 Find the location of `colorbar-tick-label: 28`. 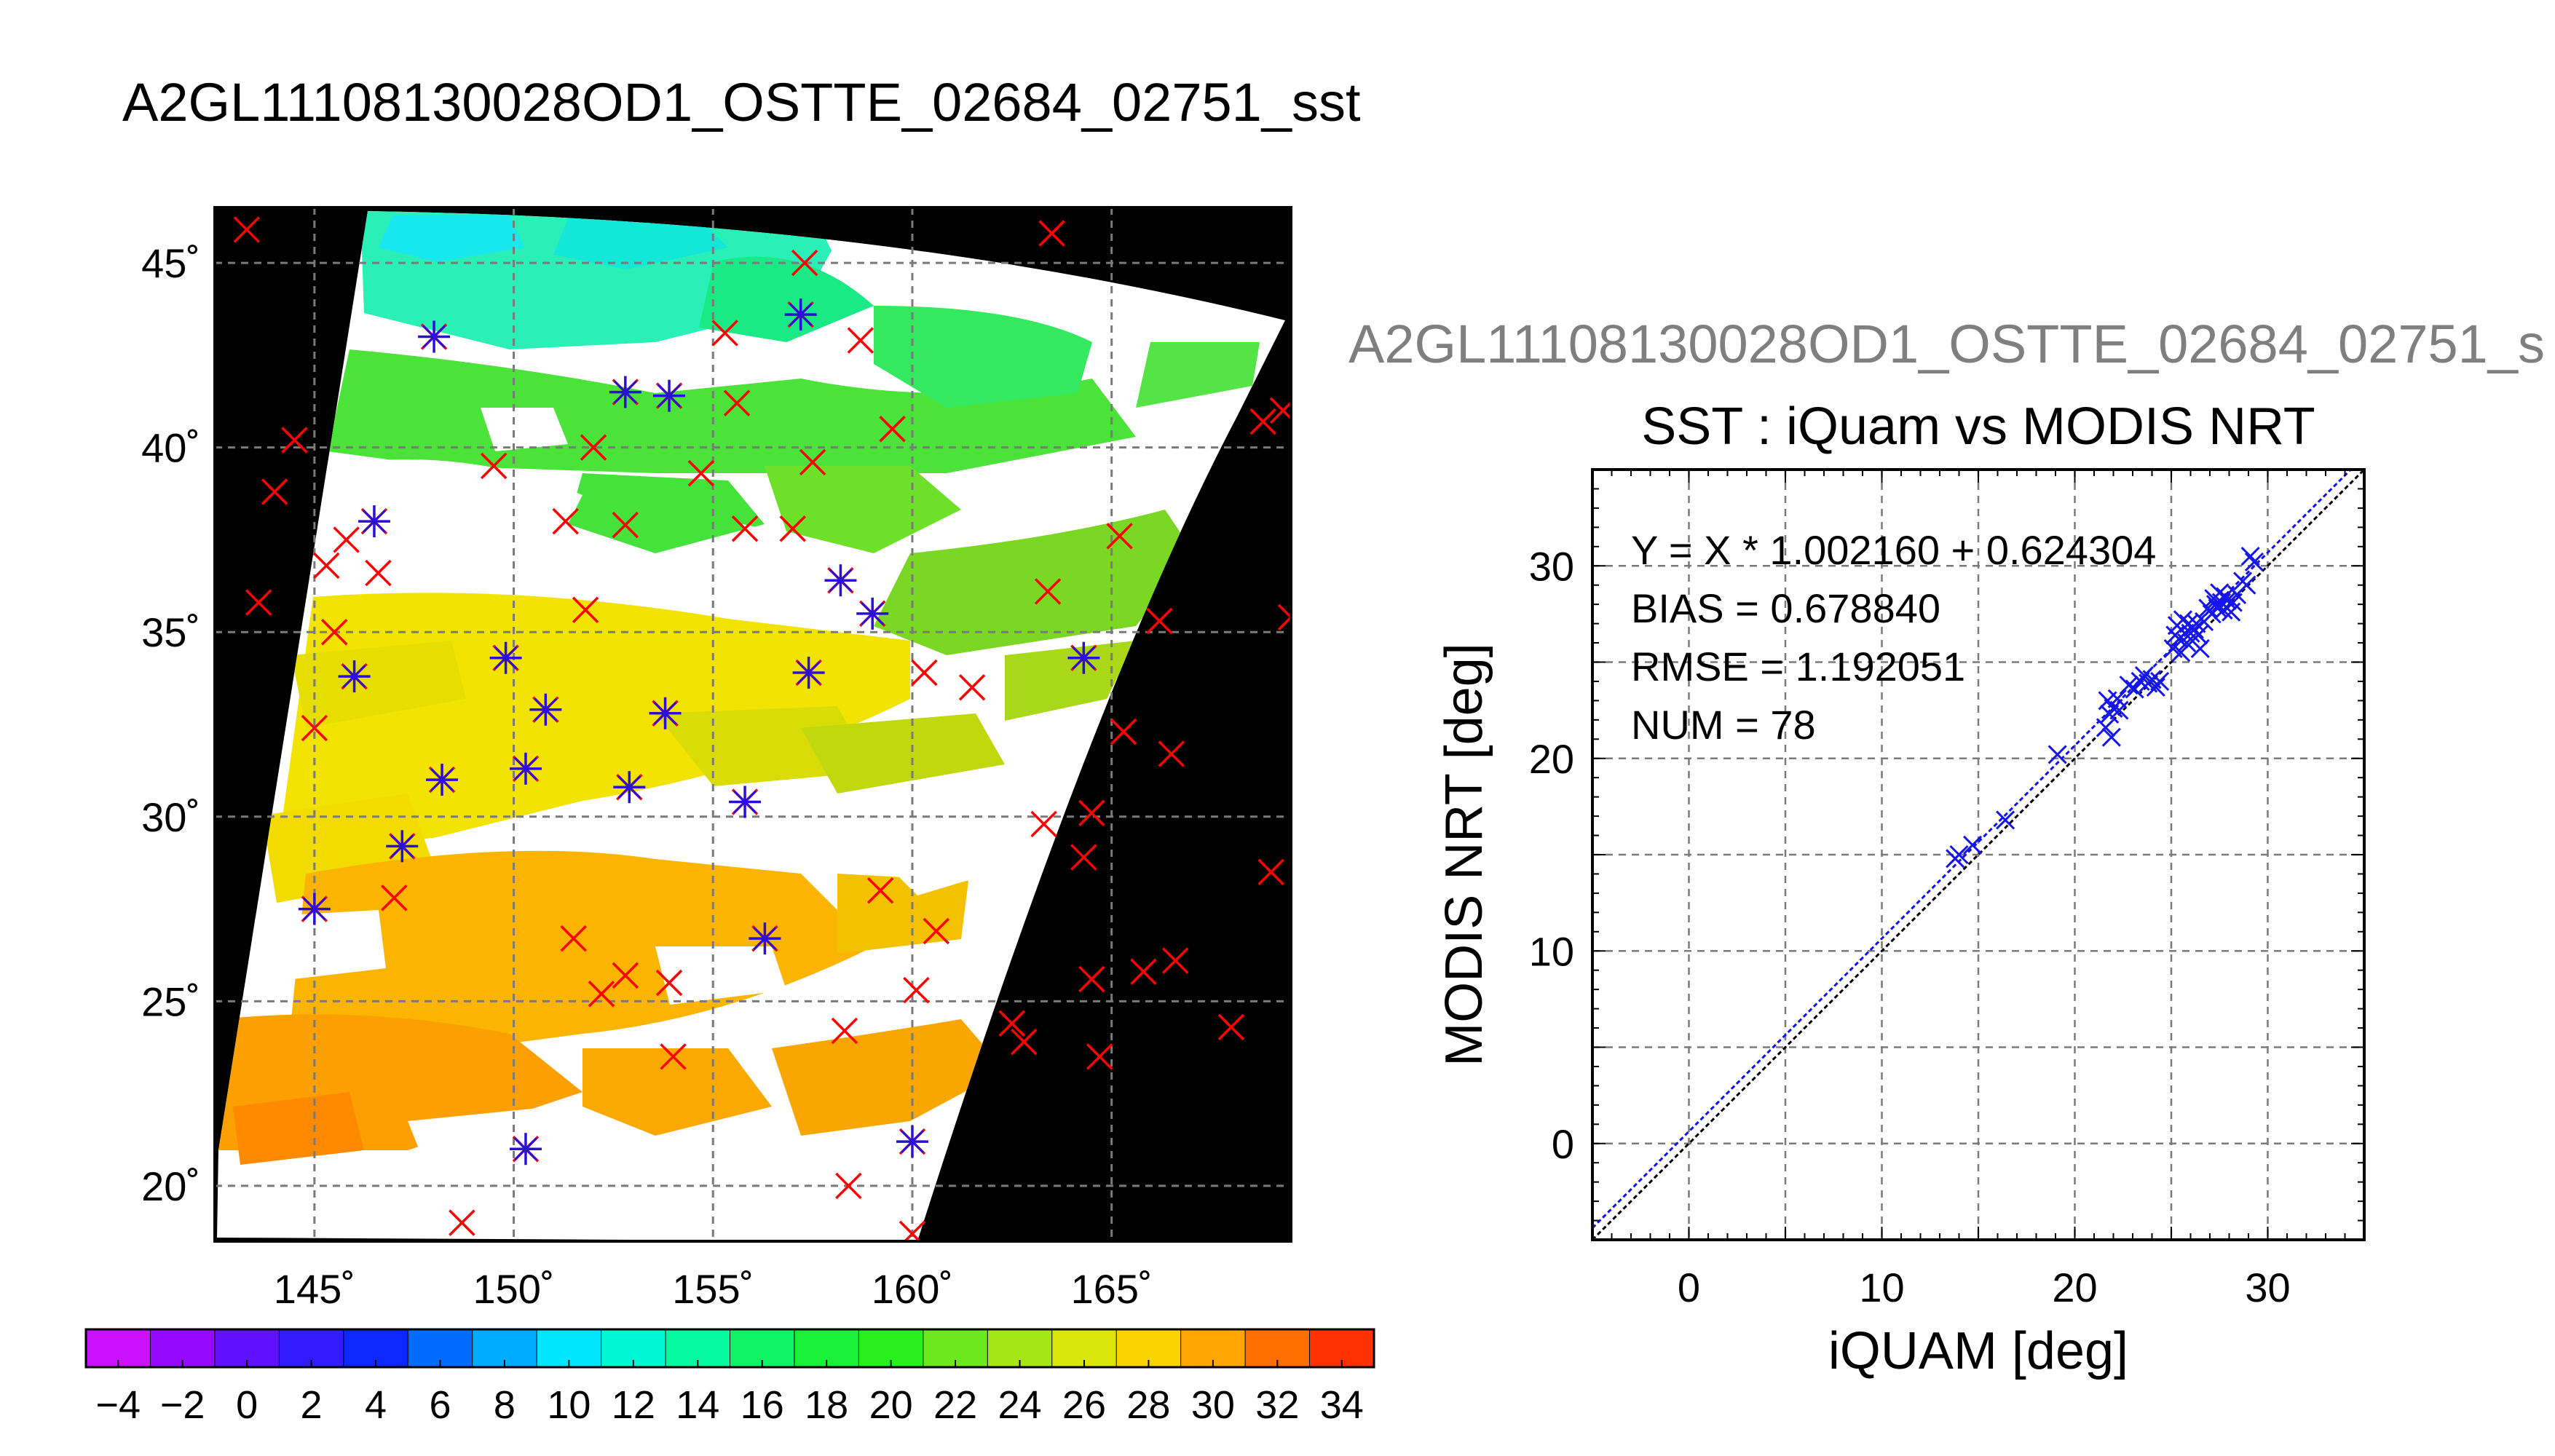

colorbar-tick-label: 28 is located at coordinates (1148, 1405).